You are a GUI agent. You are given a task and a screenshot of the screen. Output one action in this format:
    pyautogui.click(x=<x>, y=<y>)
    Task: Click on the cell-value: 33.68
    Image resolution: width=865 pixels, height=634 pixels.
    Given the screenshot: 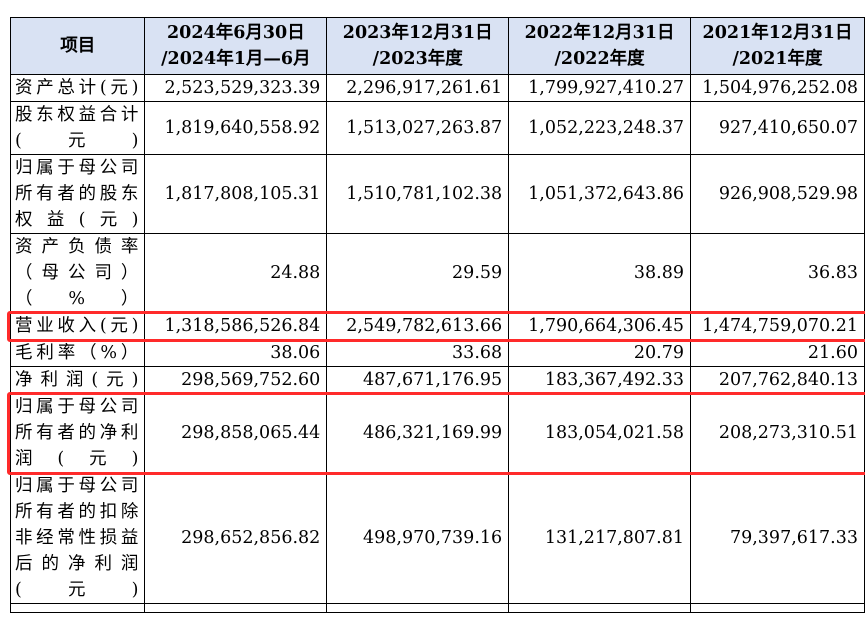 What is the action you would take?
    pyautogui.click(x=418, y=353)
    